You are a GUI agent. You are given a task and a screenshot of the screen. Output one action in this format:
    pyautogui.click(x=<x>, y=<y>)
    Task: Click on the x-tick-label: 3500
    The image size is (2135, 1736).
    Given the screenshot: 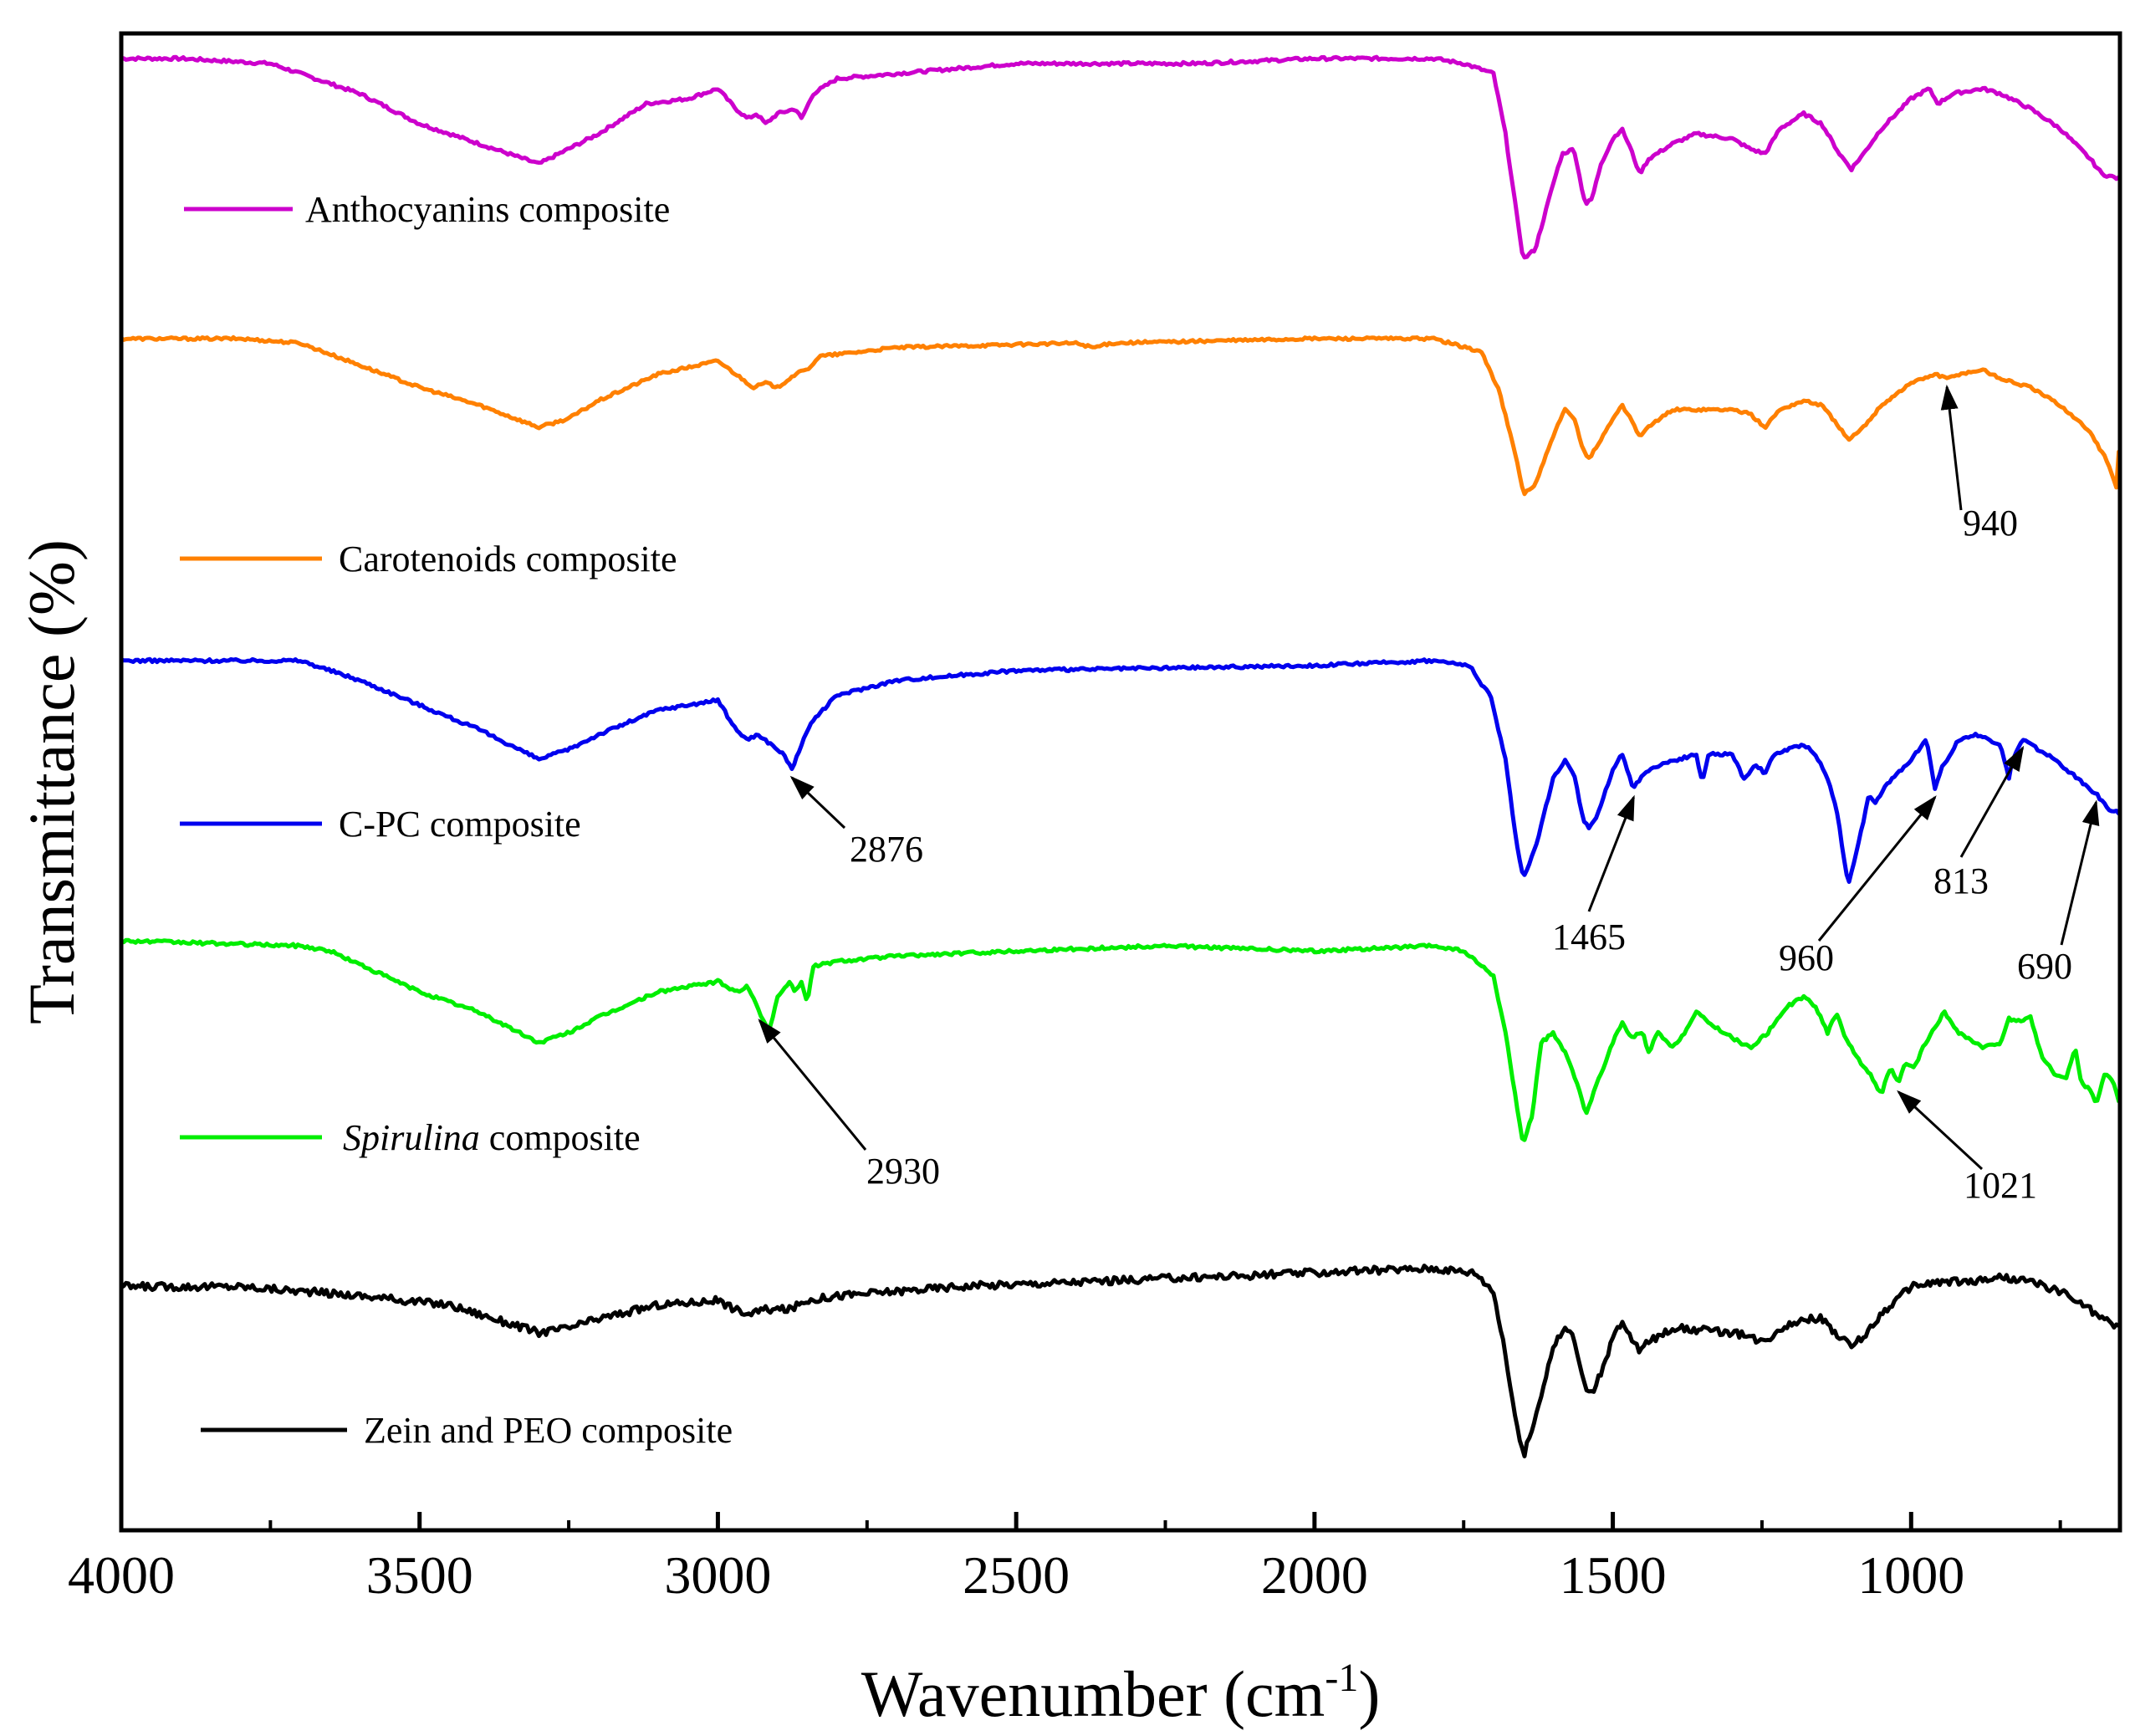 What is the action you would take?
    pyautogui.click(x=419, y=1575)
    